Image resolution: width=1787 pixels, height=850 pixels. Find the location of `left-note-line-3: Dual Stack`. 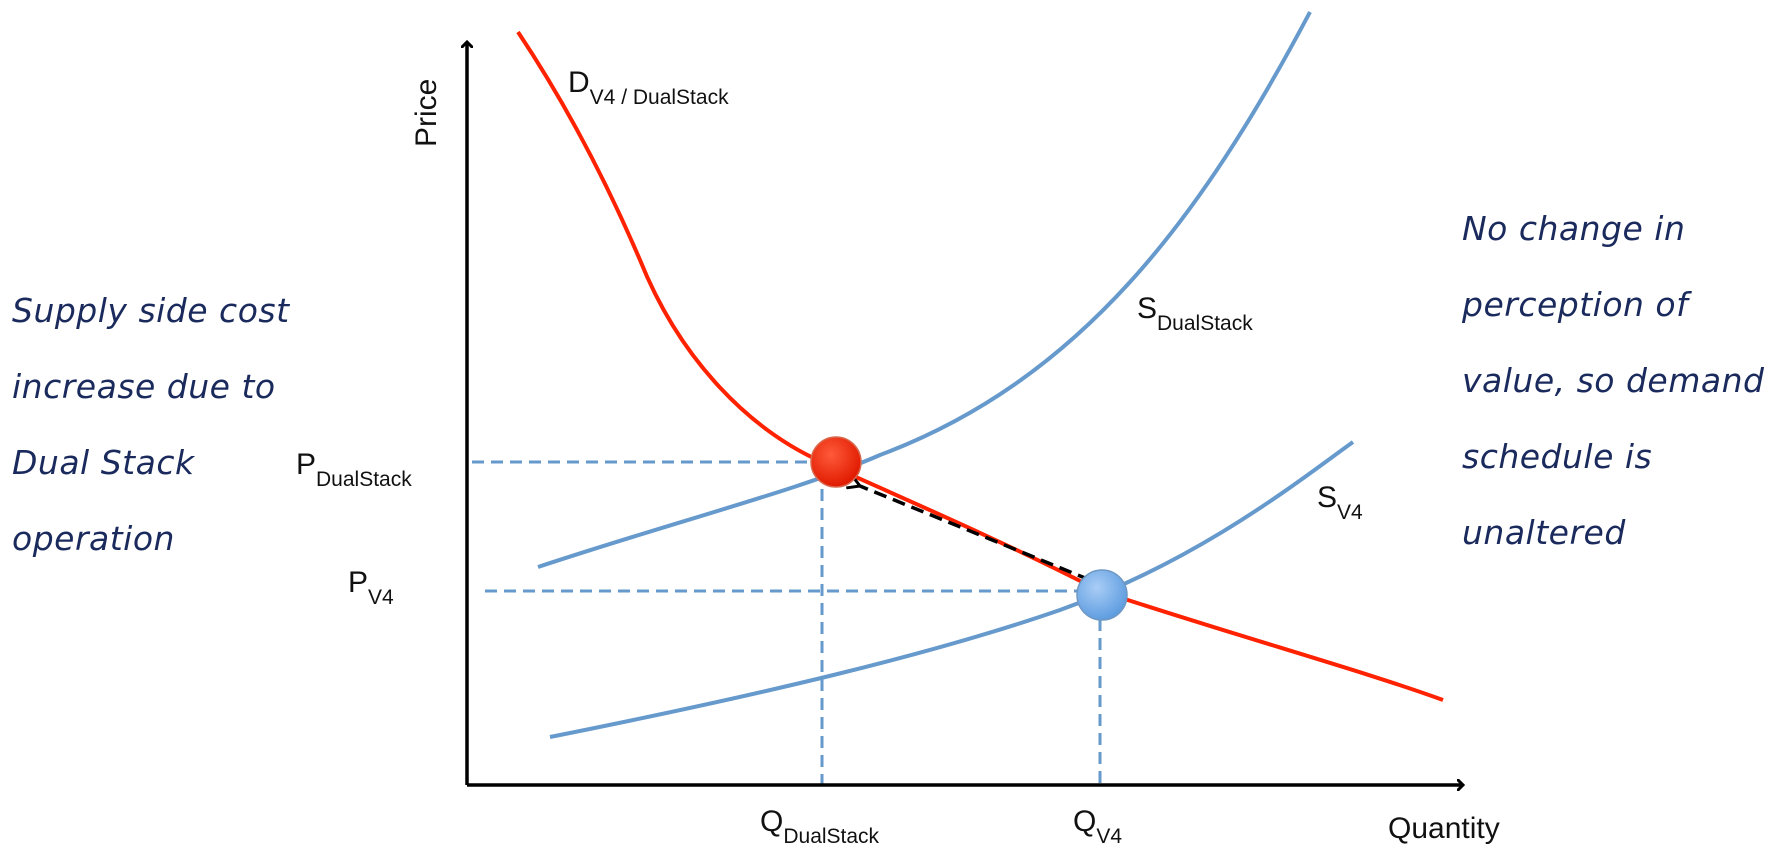

left-note-line-3: Dual Stack is located at coordinates (104, 462).